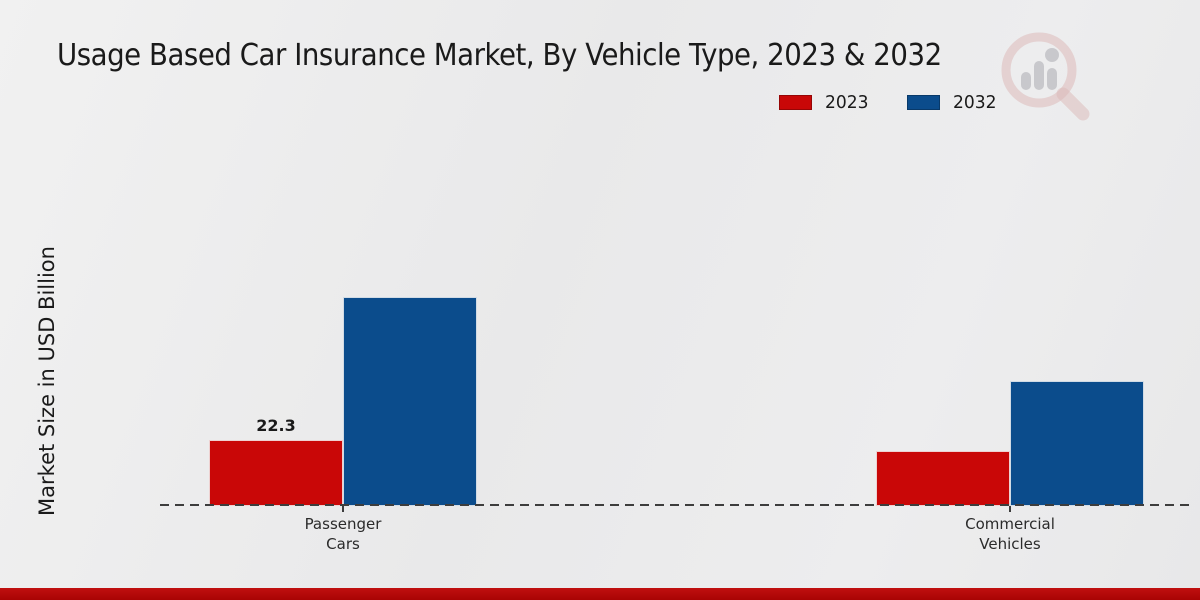 The width and height of the screenshot is (1200, 600). I want to click on legend-item-2032: 2032, so click(952, 102).